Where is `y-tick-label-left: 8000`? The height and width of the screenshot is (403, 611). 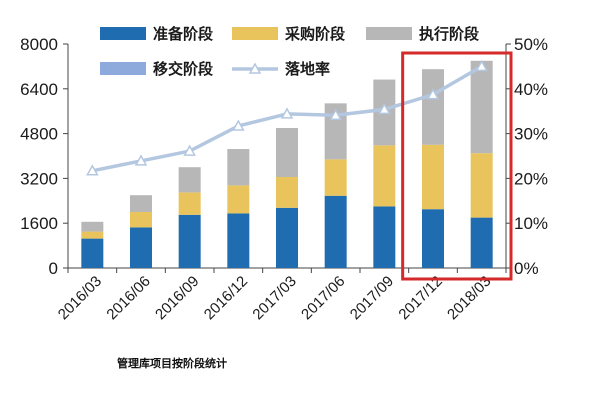 y-tick-label-left: 8000 is located at coordinates (39, 44).